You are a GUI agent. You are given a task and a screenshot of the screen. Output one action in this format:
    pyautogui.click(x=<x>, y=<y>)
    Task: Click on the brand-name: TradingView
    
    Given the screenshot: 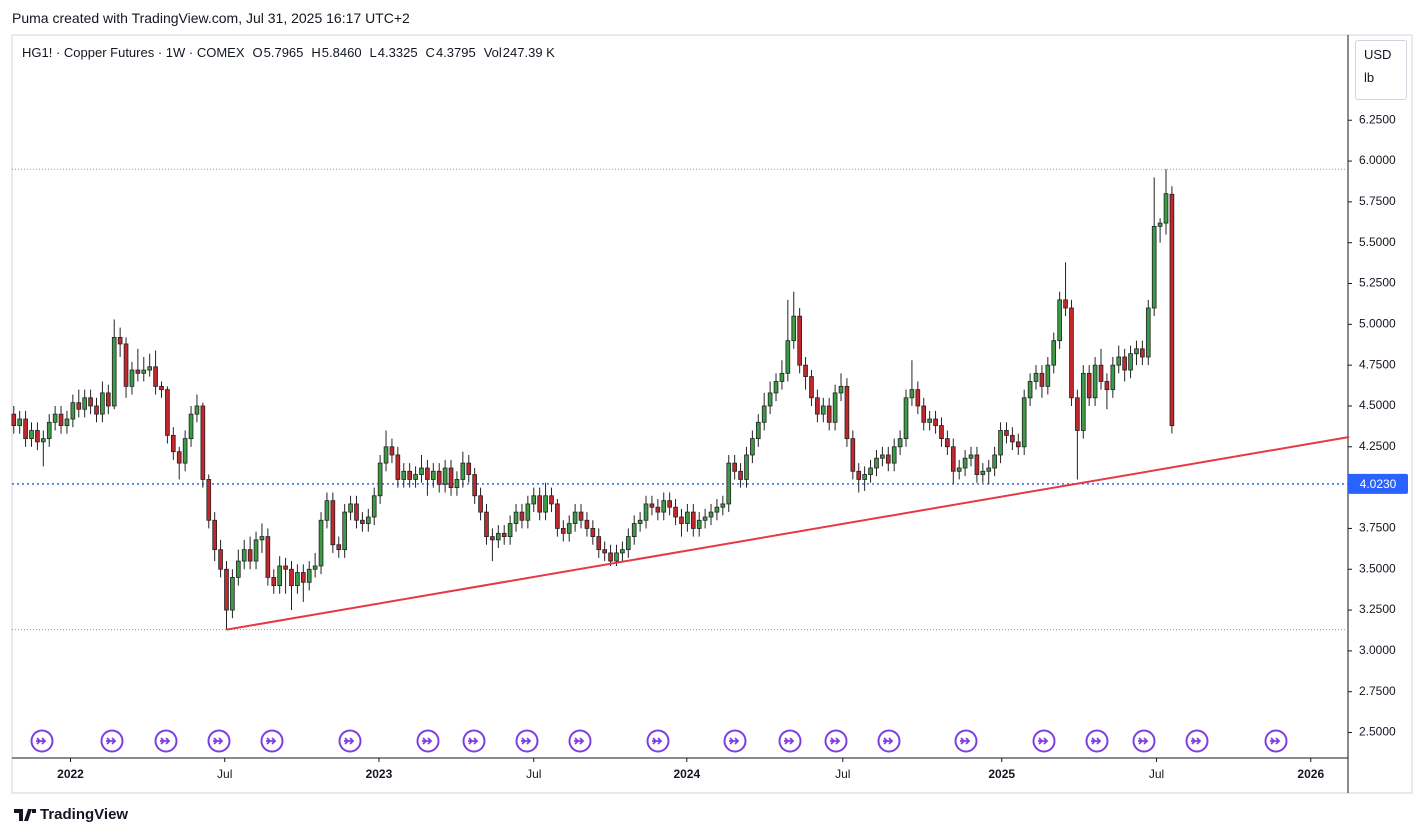 What is the action you would take?
    pyautogui.click(x=84, y=814)
    